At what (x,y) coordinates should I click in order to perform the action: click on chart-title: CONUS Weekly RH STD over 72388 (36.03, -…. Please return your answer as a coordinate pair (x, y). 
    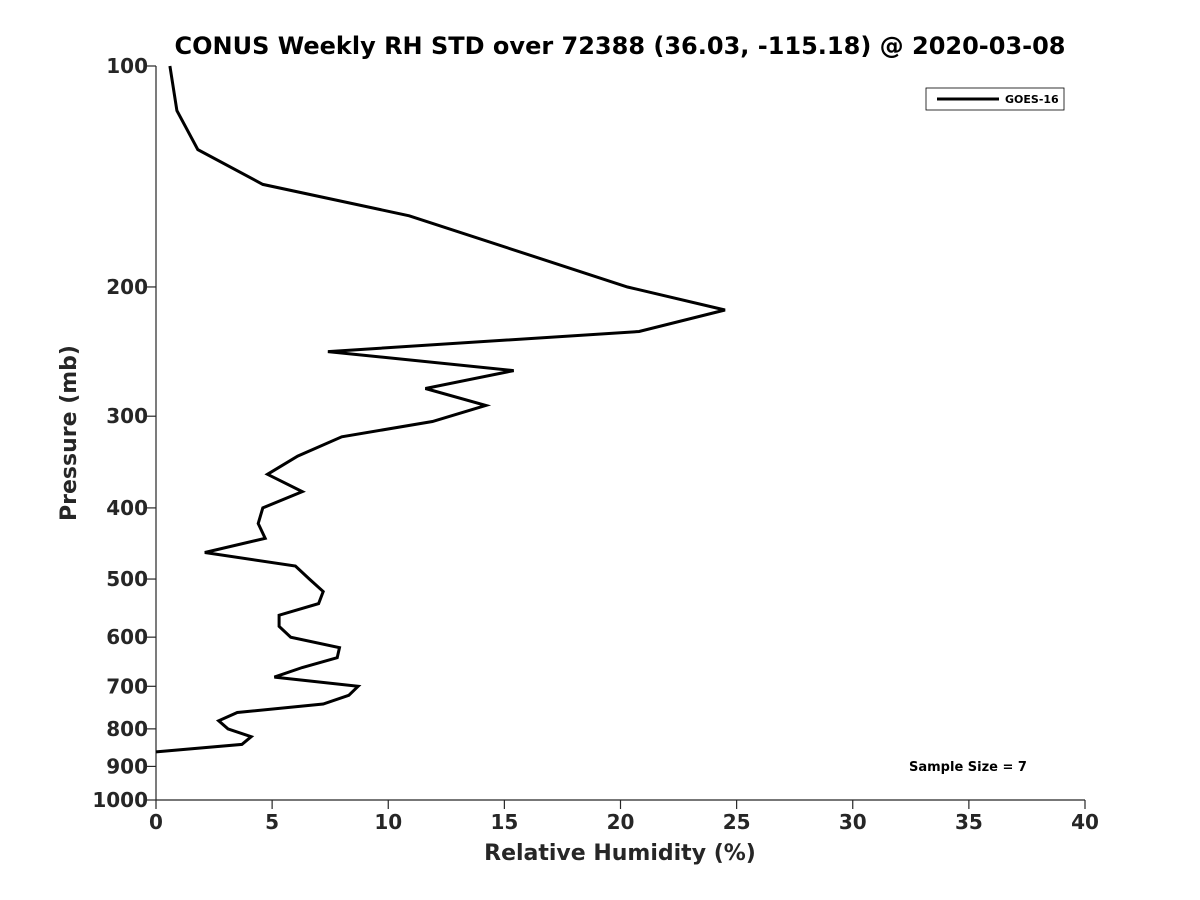
    Looking at the image, I should click on (619, 46).